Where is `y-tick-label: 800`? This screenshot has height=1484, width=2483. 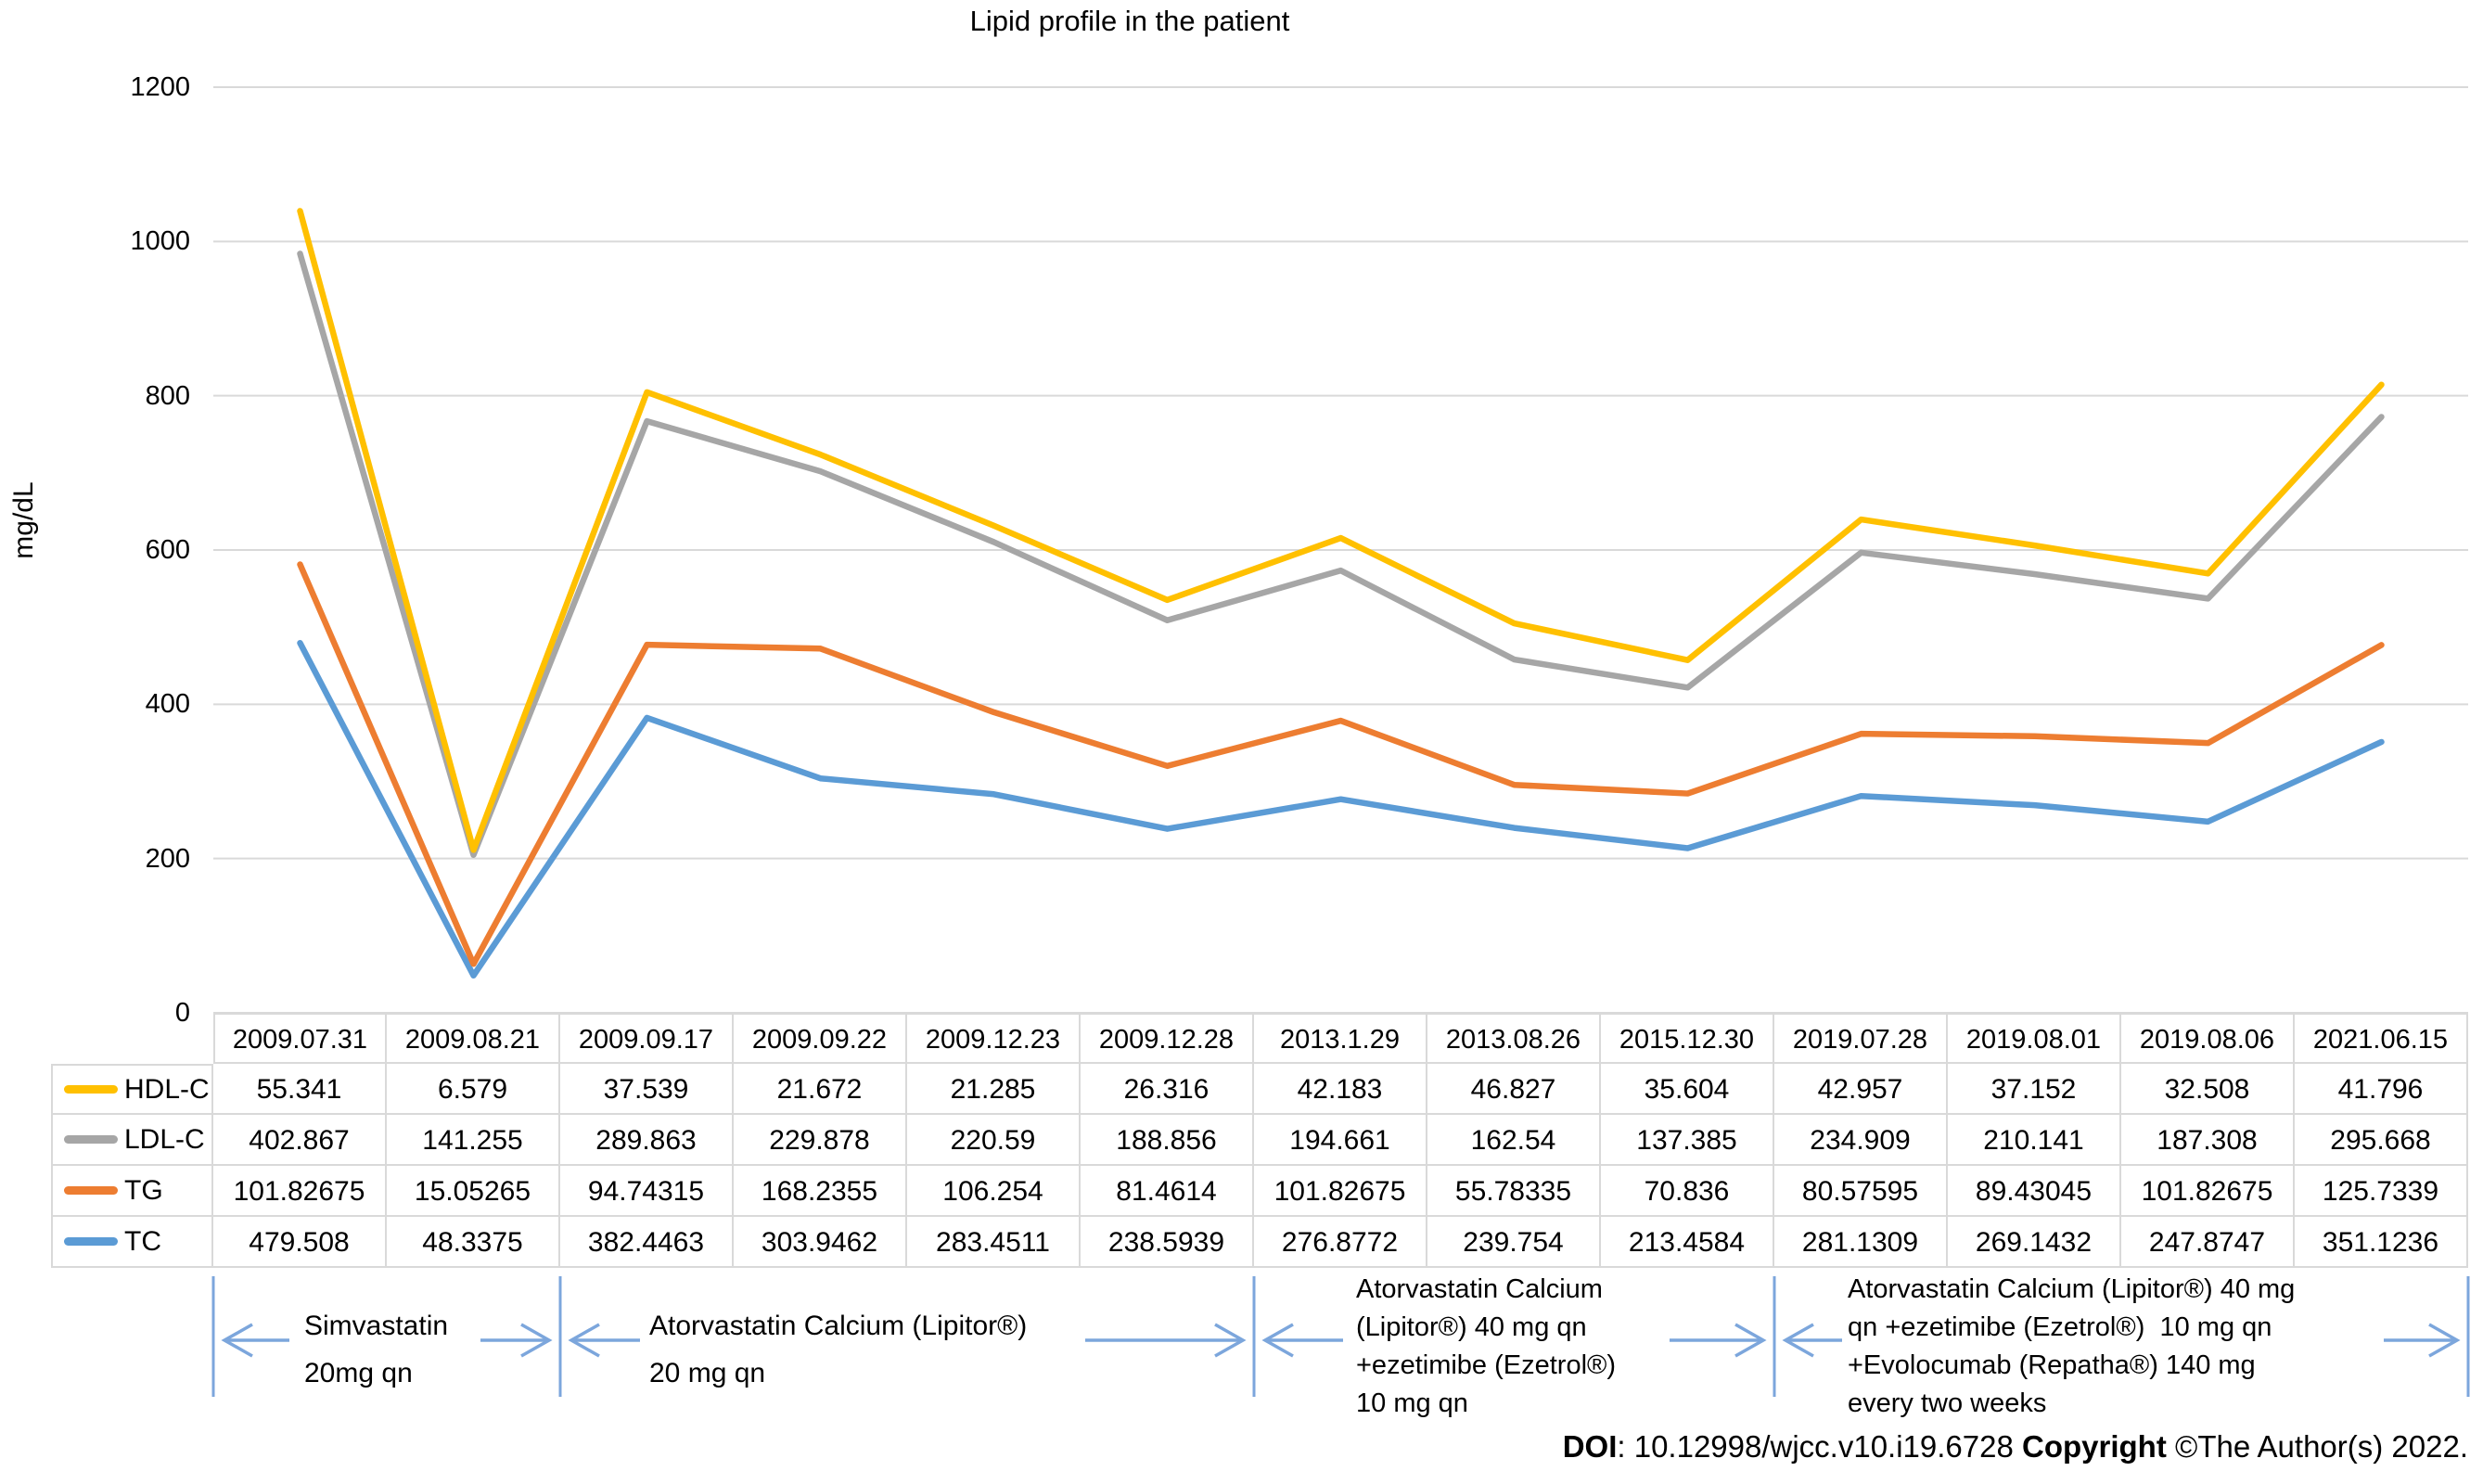
y-tick-label: 800 is located at coordinates (167, 395).